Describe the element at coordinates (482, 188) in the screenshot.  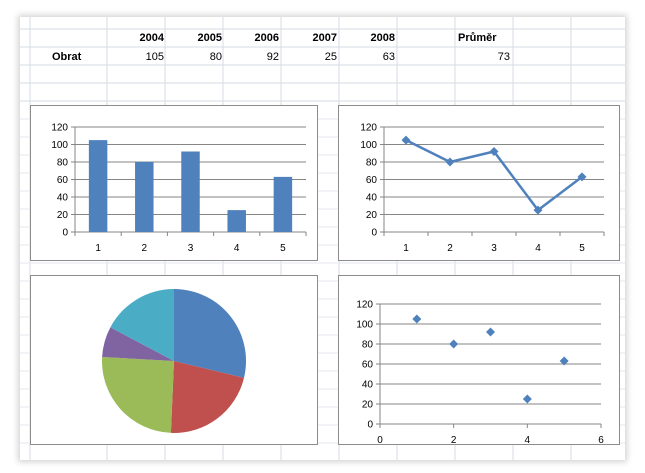
I see `line-chart-plot: 0 20 40 60 80 100 120 1 2 3 4 5` at that location.